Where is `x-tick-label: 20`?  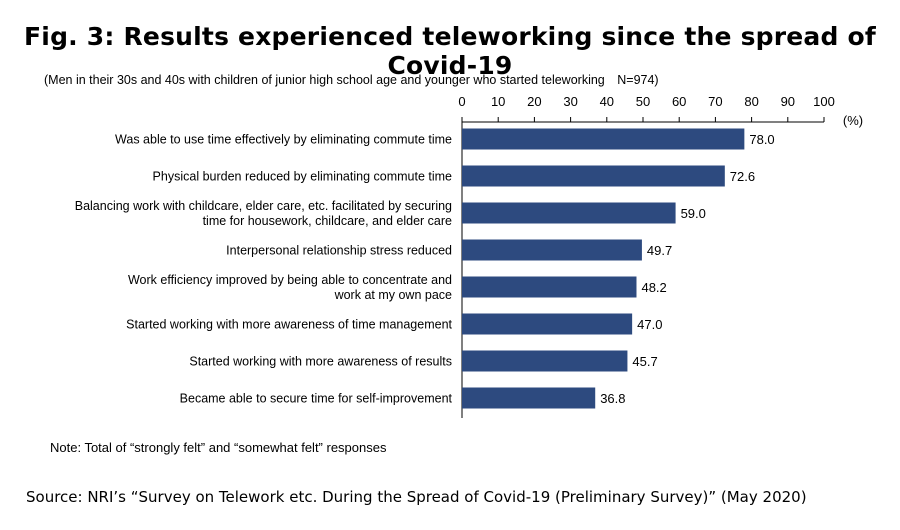
x-tick-label: 20 is located at coordinates (534, 101).